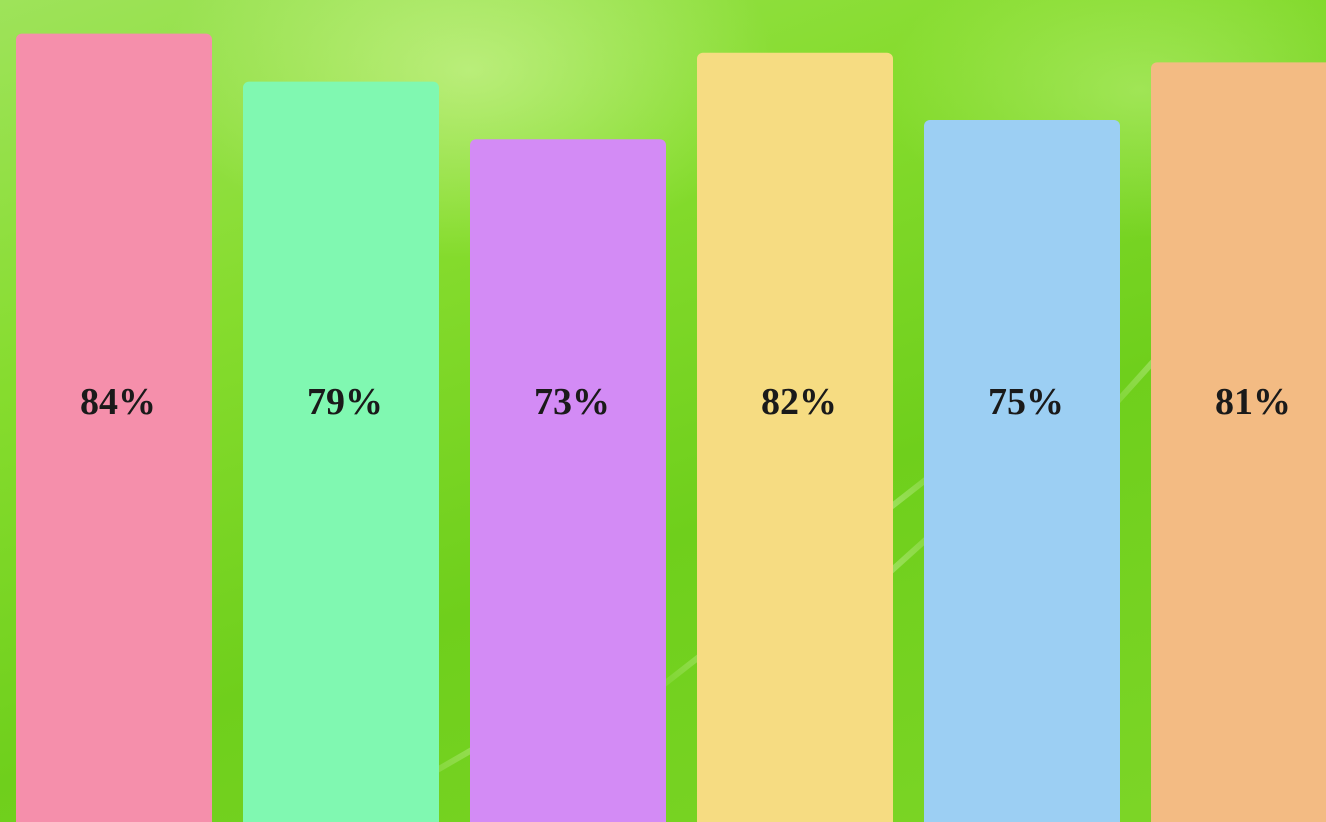  I want to click on value-label-group: 84% 79% 73% 82% 75% 81%, so click(685, 402).